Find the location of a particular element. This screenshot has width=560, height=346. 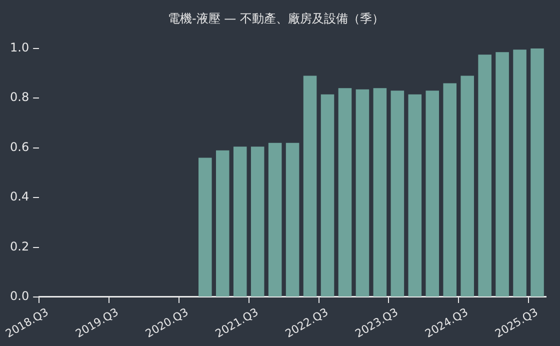

y-tick-label: 0.0 is located at coordinates (20, 296).